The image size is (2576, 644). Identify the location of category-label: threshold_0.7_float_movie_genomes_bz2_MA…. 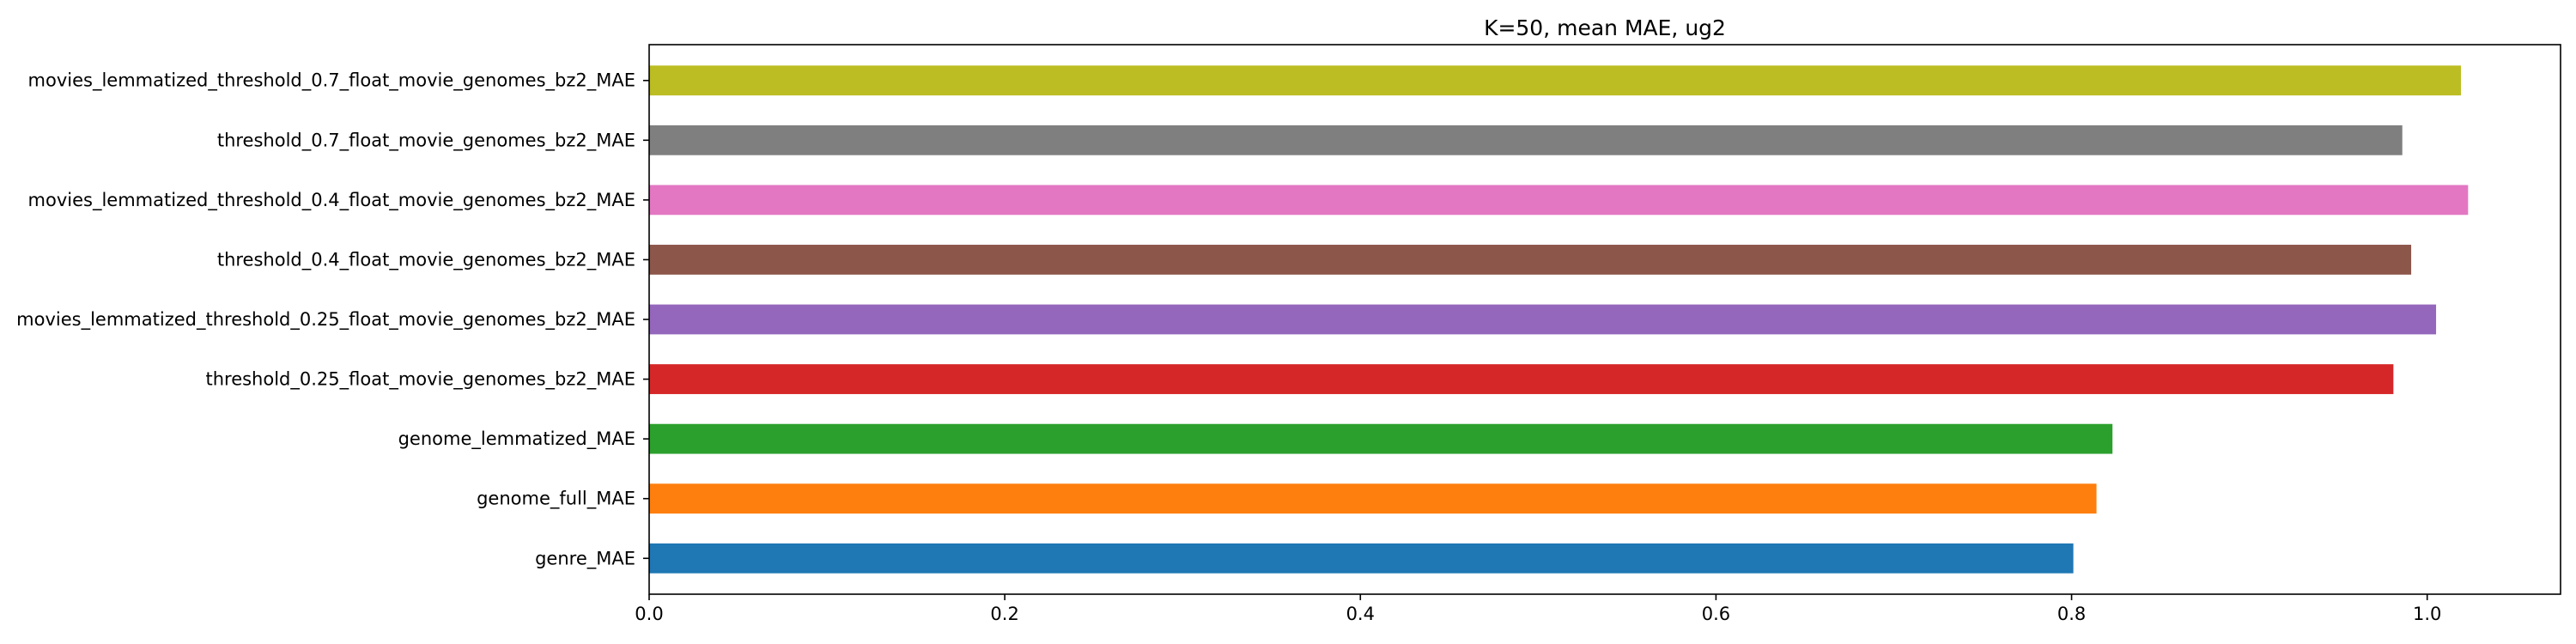
(426, 140).